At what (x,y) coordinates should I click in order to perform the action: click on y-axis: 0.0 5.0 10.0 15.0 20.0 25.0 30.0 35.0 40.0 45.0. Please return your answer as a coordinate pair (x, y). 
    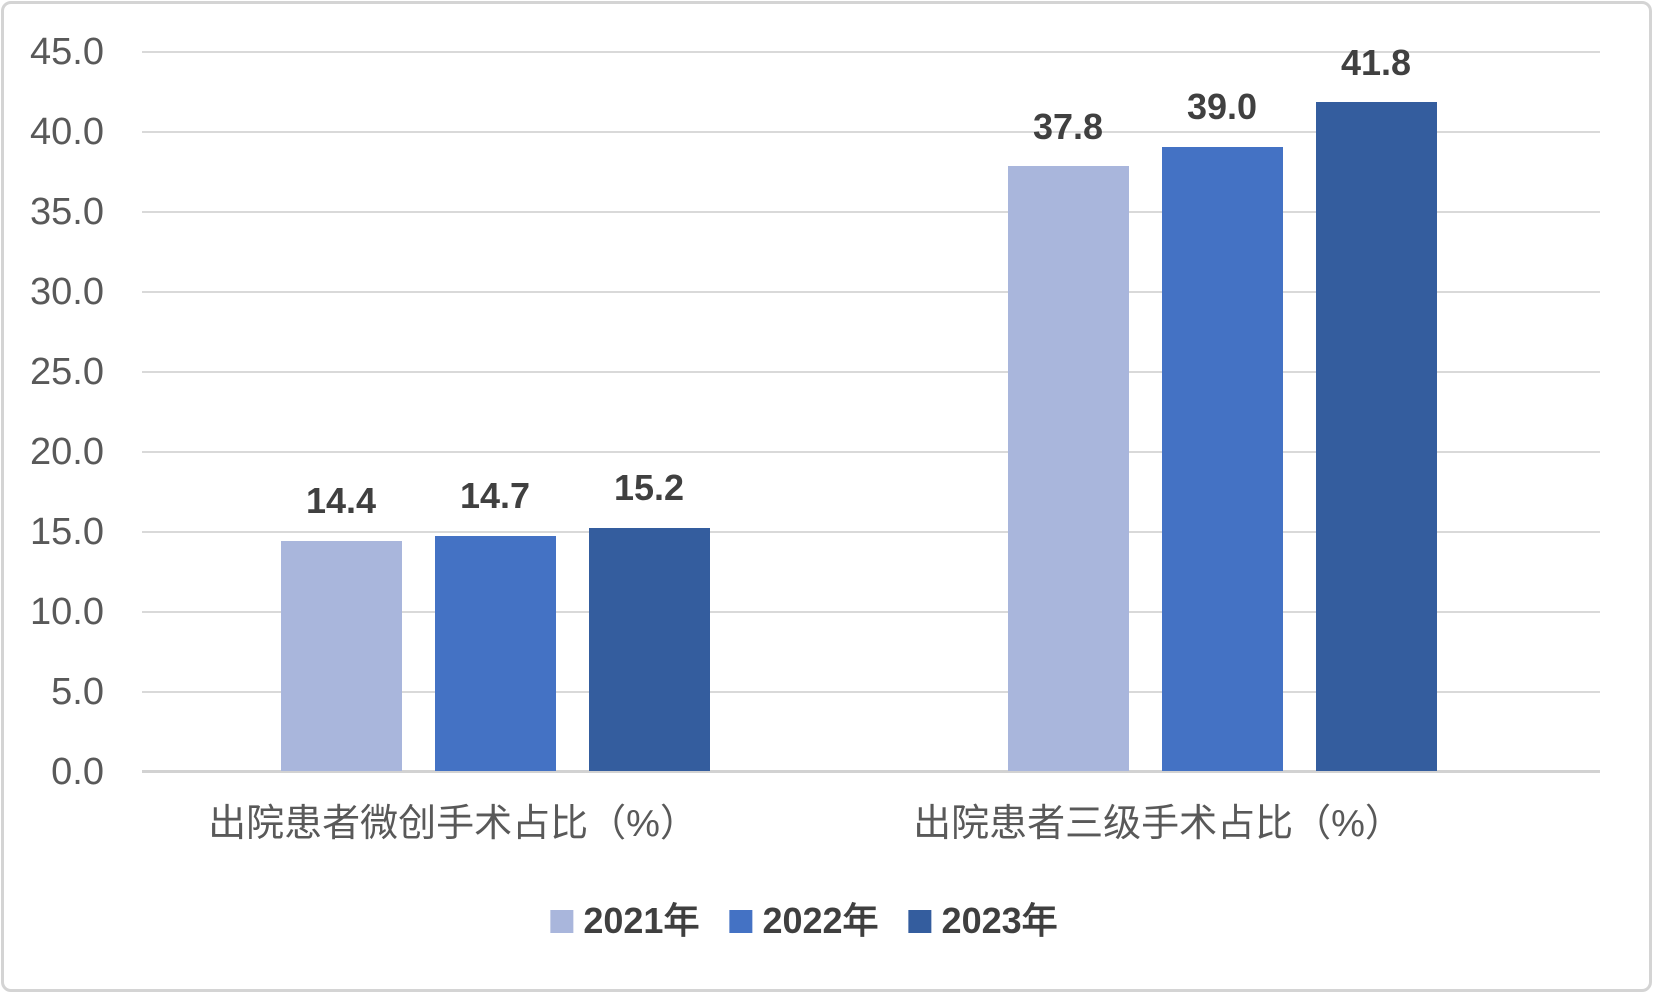
    Looking at the image, I should click on (55, 496).